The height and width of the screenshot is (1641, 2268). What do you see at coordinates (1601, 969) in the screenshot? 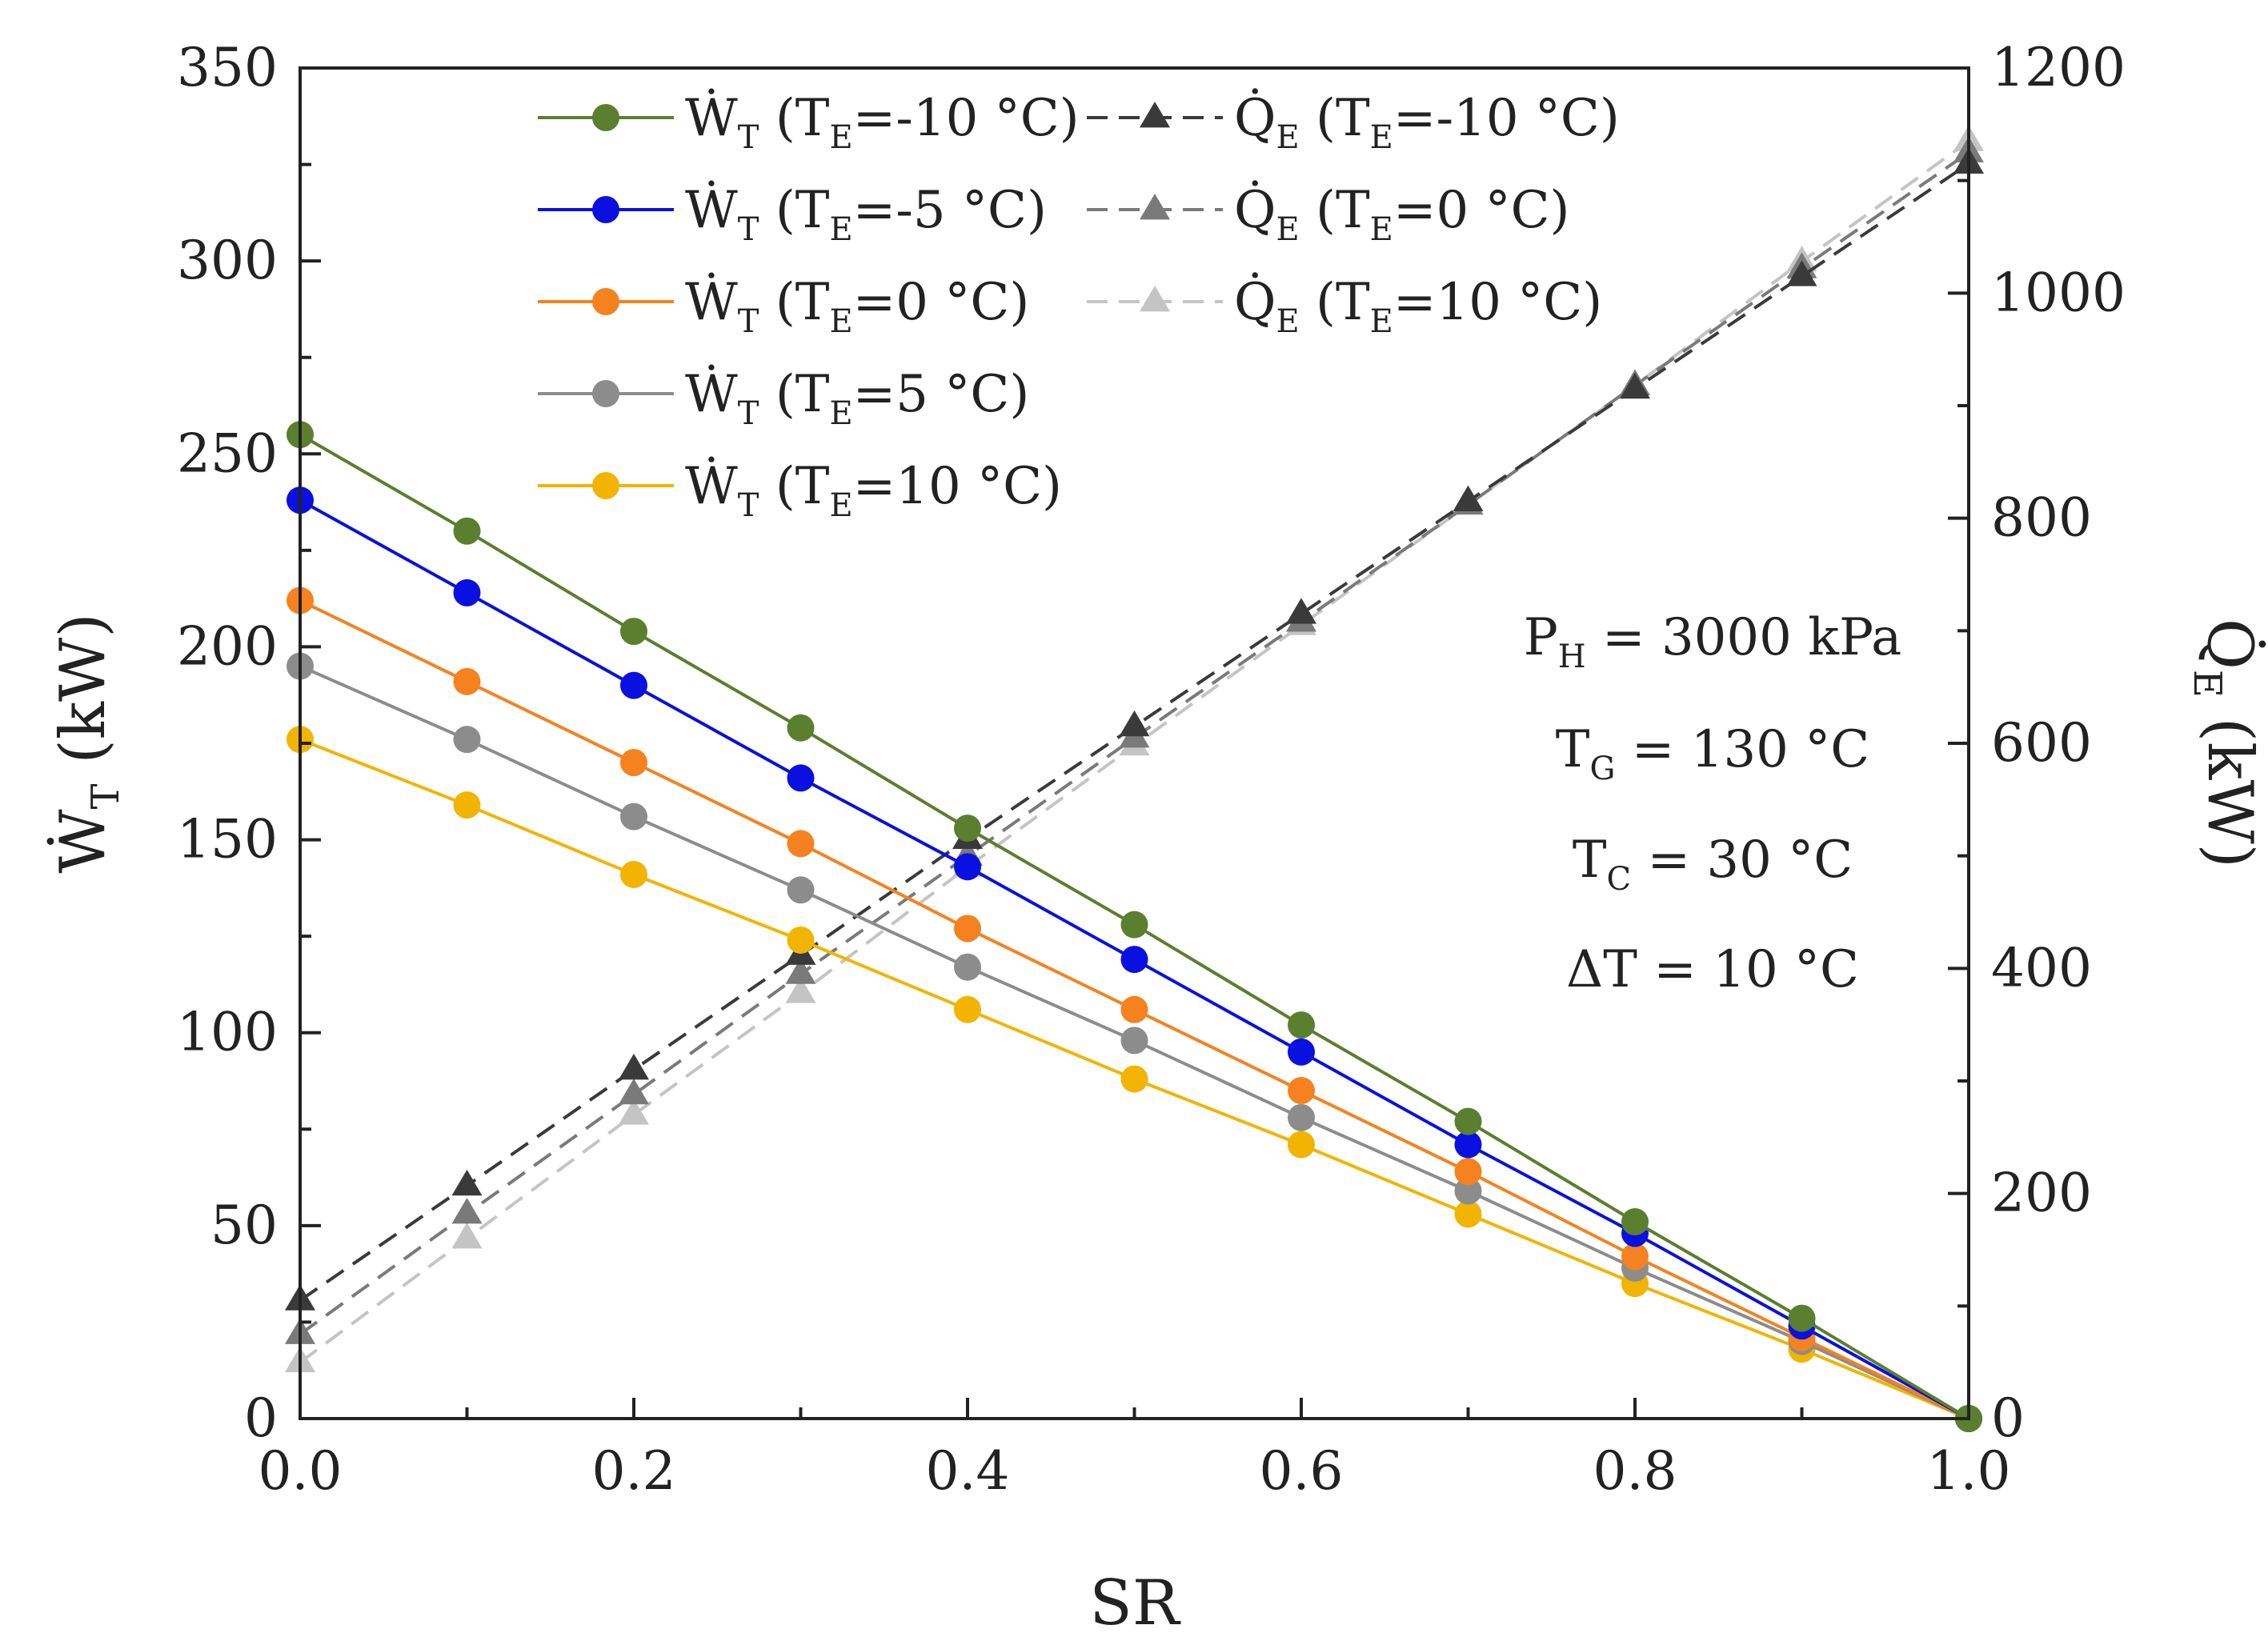
I see `annotation-main: ΔT` at bounding box center [1601, 969].